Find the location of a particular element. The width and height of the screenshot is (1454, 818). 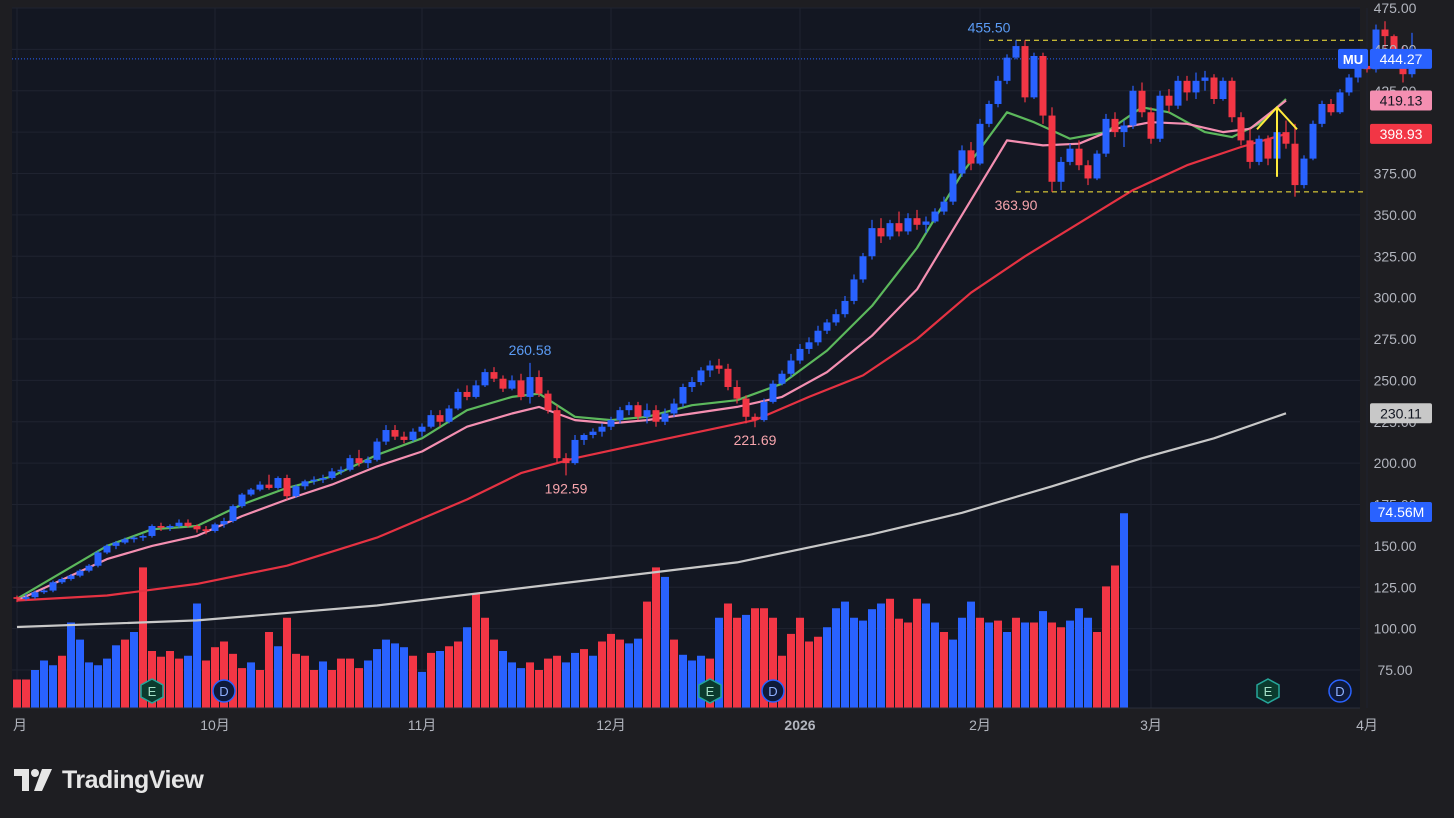

tradingview-logo: TradingView is located at coordinates (109, 780).